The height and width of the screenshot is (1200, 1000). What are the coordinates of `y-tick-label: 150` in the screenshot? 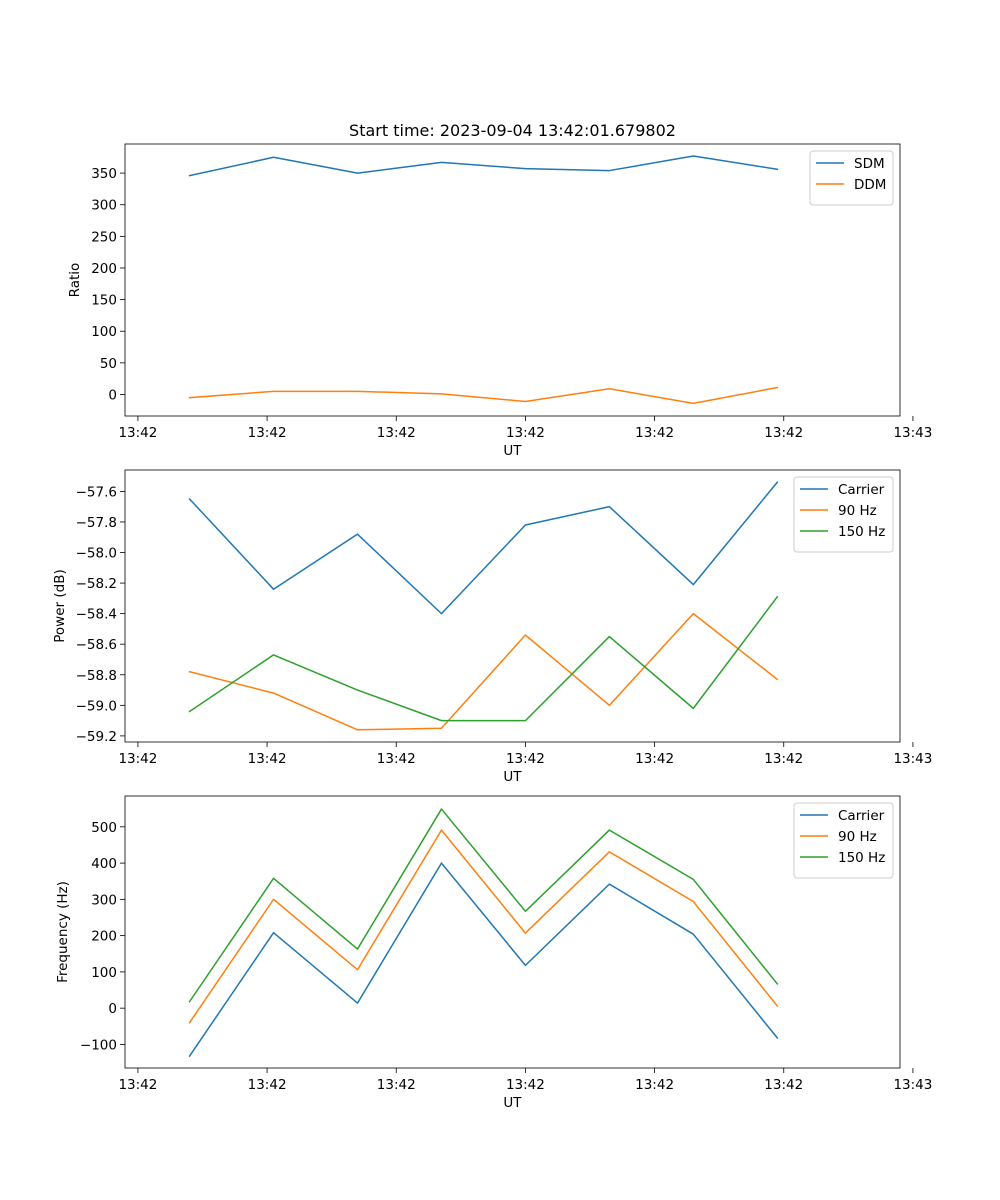 It's located at (104, 301).